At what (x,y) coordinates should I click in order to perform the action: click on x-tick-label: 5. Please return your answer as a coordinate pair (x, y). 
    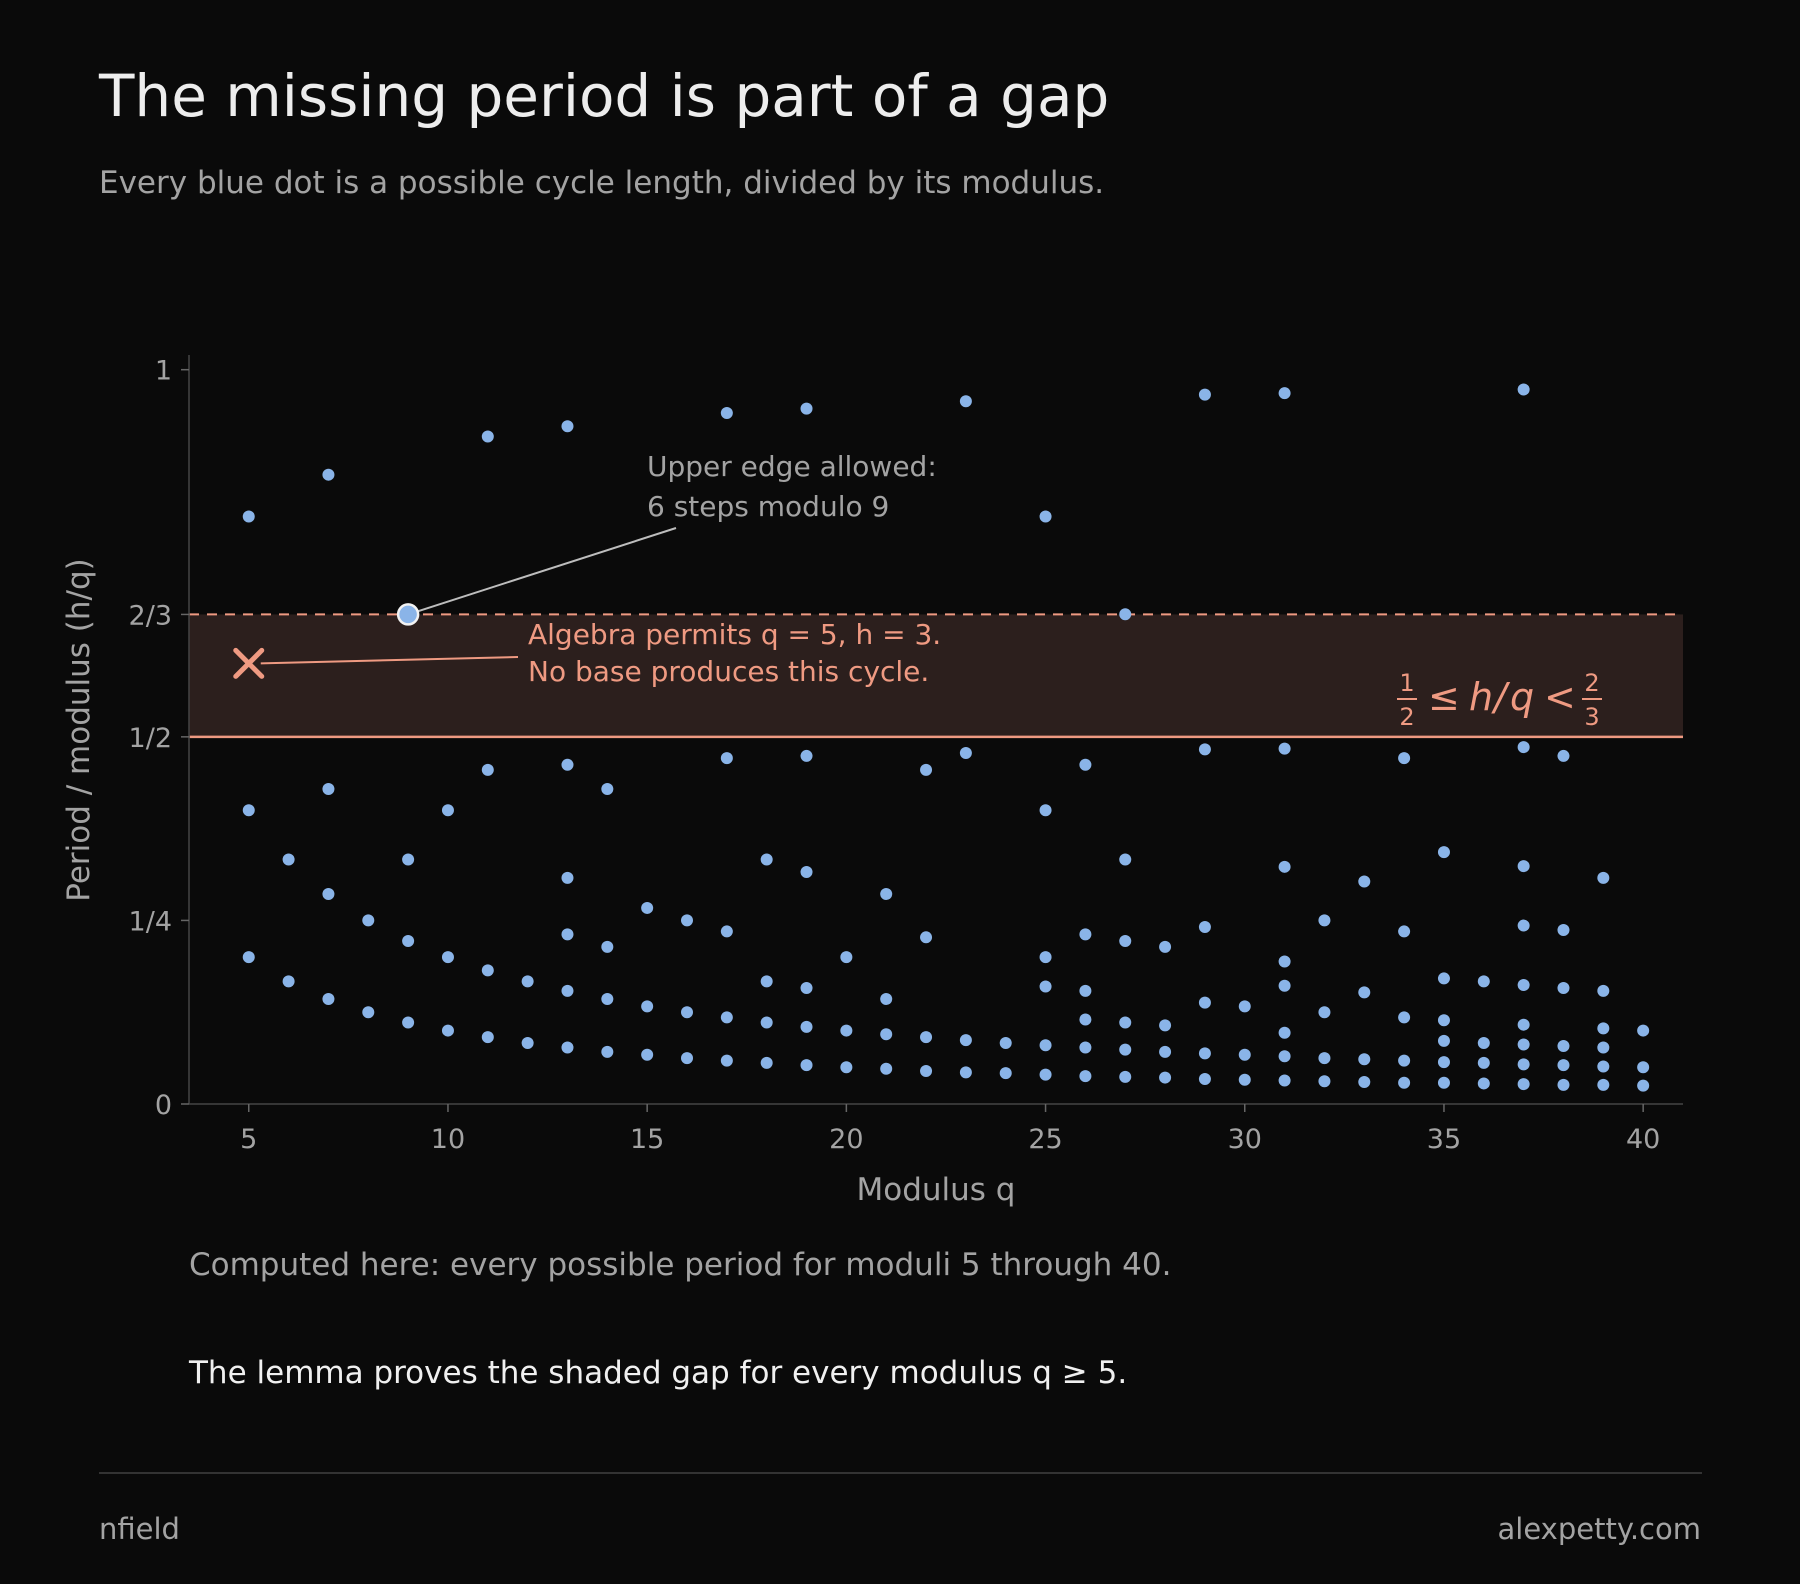
    Looking at the image, I should click on (248, 1139).